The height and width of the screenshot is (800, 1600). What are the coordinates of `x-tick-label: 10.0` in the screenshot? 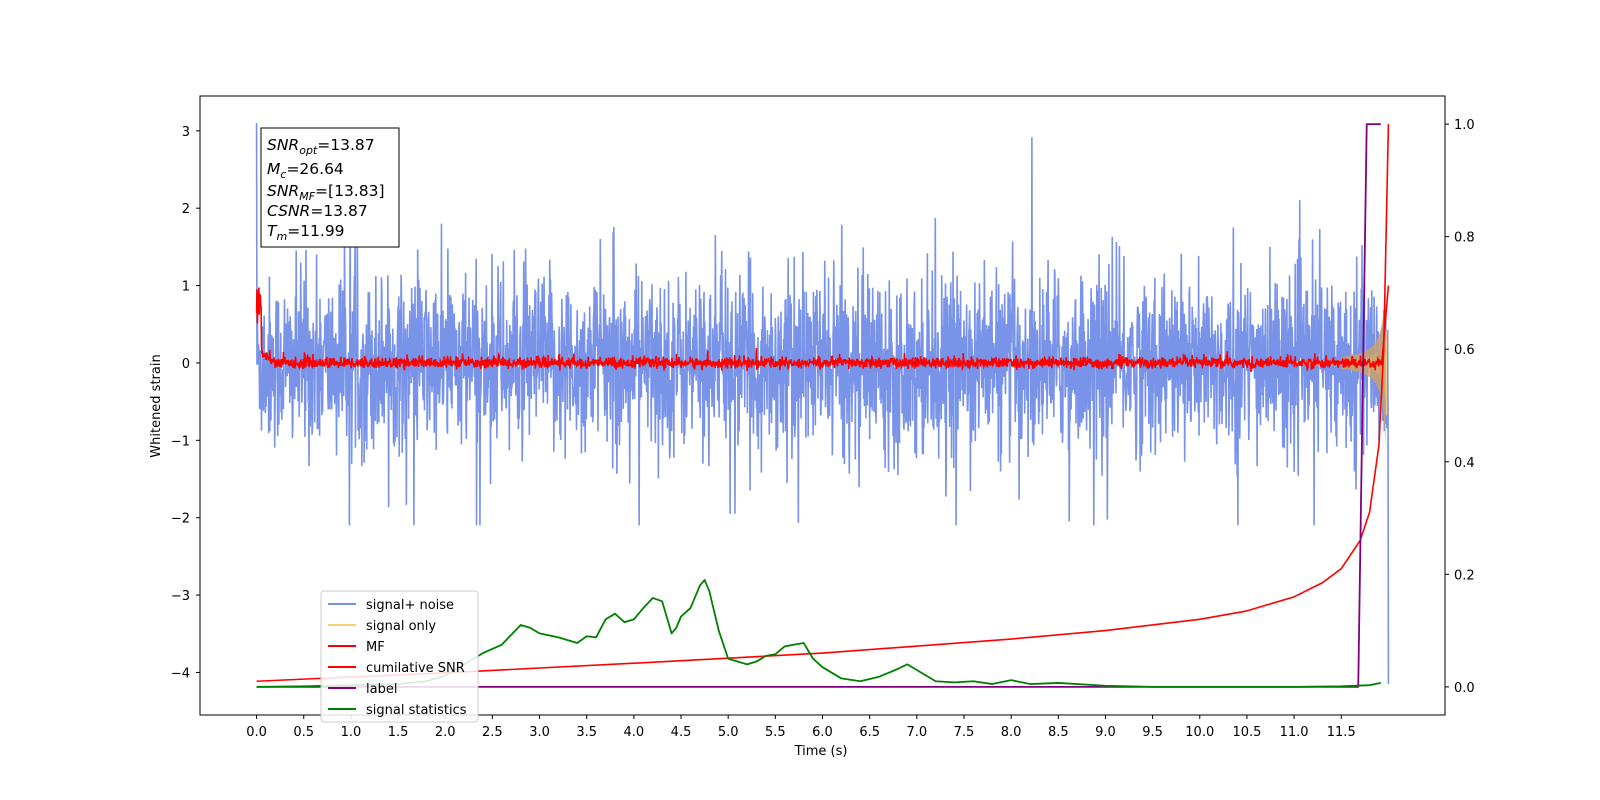 It's located at (1199, 732).